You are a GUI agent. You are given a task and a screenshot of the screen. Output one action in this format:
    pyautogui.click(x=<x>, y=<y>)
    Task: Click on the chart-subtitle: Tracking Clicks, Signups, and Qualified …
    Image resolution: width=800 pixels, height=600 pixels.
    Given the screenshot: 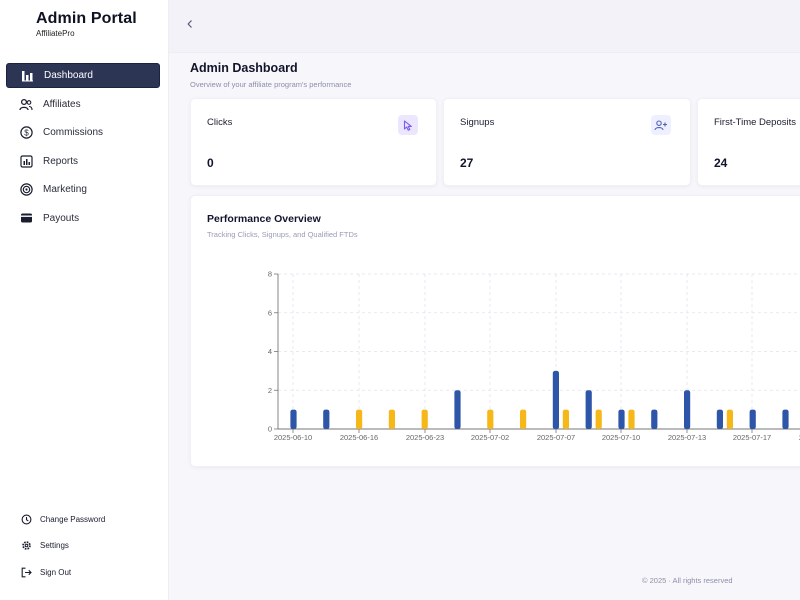 What is the action you would take?
    pyautogui.click(x=282, y=234)
    